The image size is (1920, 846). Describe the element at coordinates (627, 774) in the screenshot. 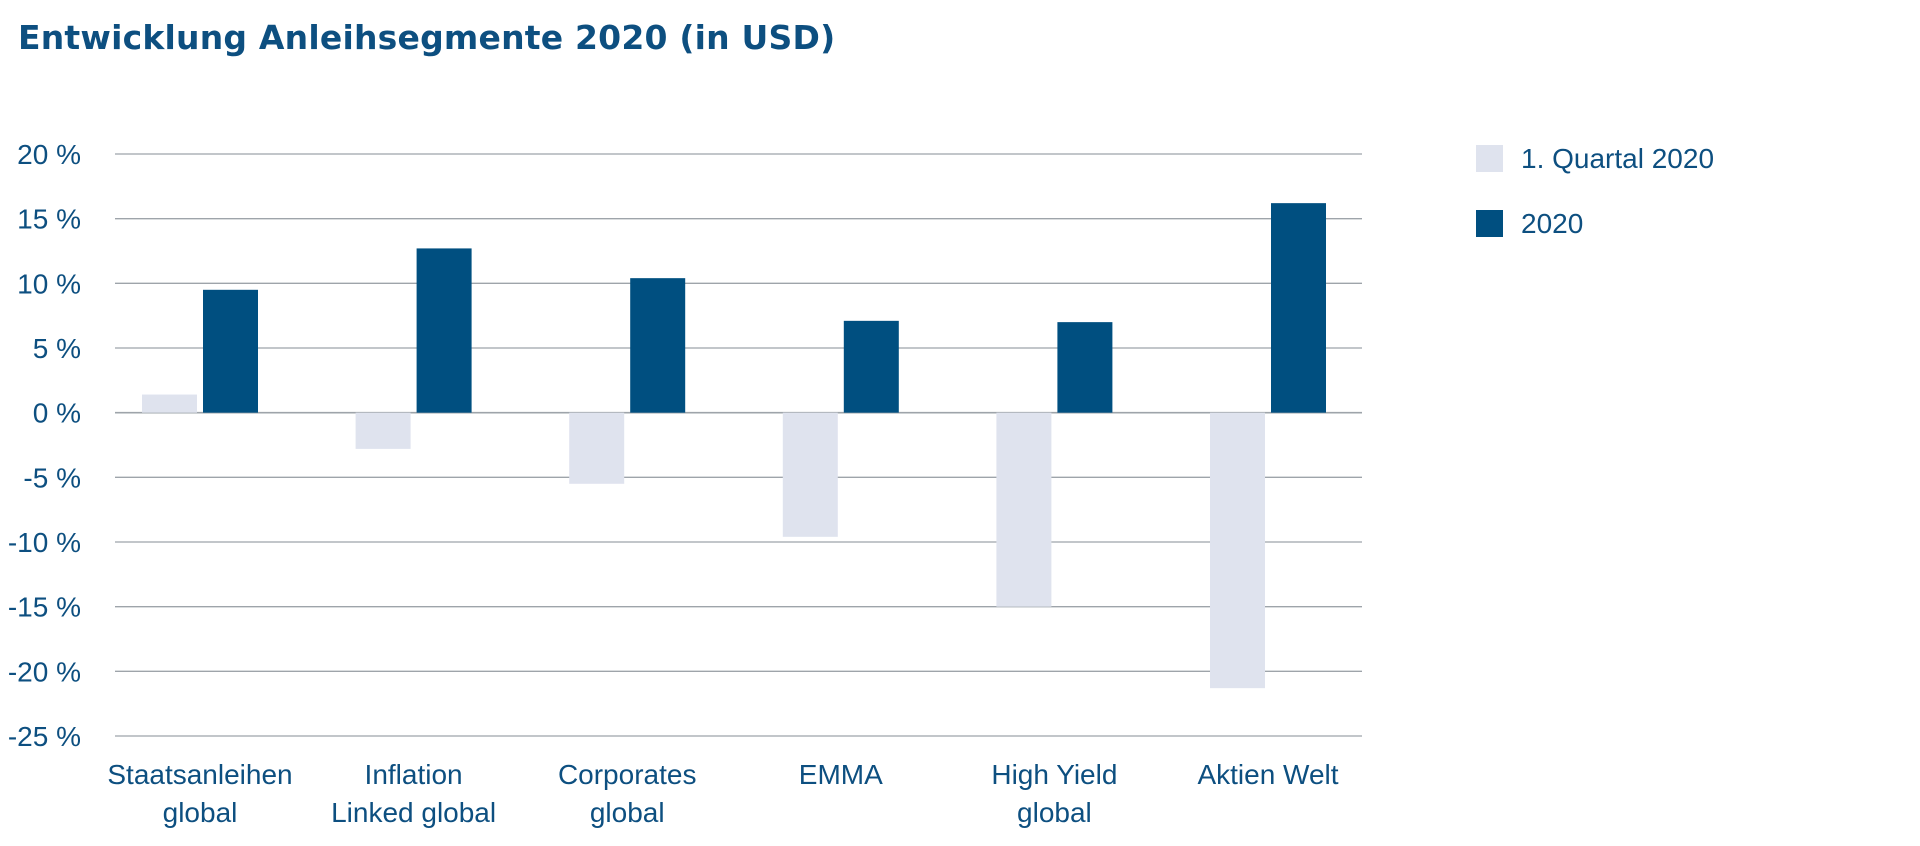

I see `x-tick-label: Corporates` at that location.